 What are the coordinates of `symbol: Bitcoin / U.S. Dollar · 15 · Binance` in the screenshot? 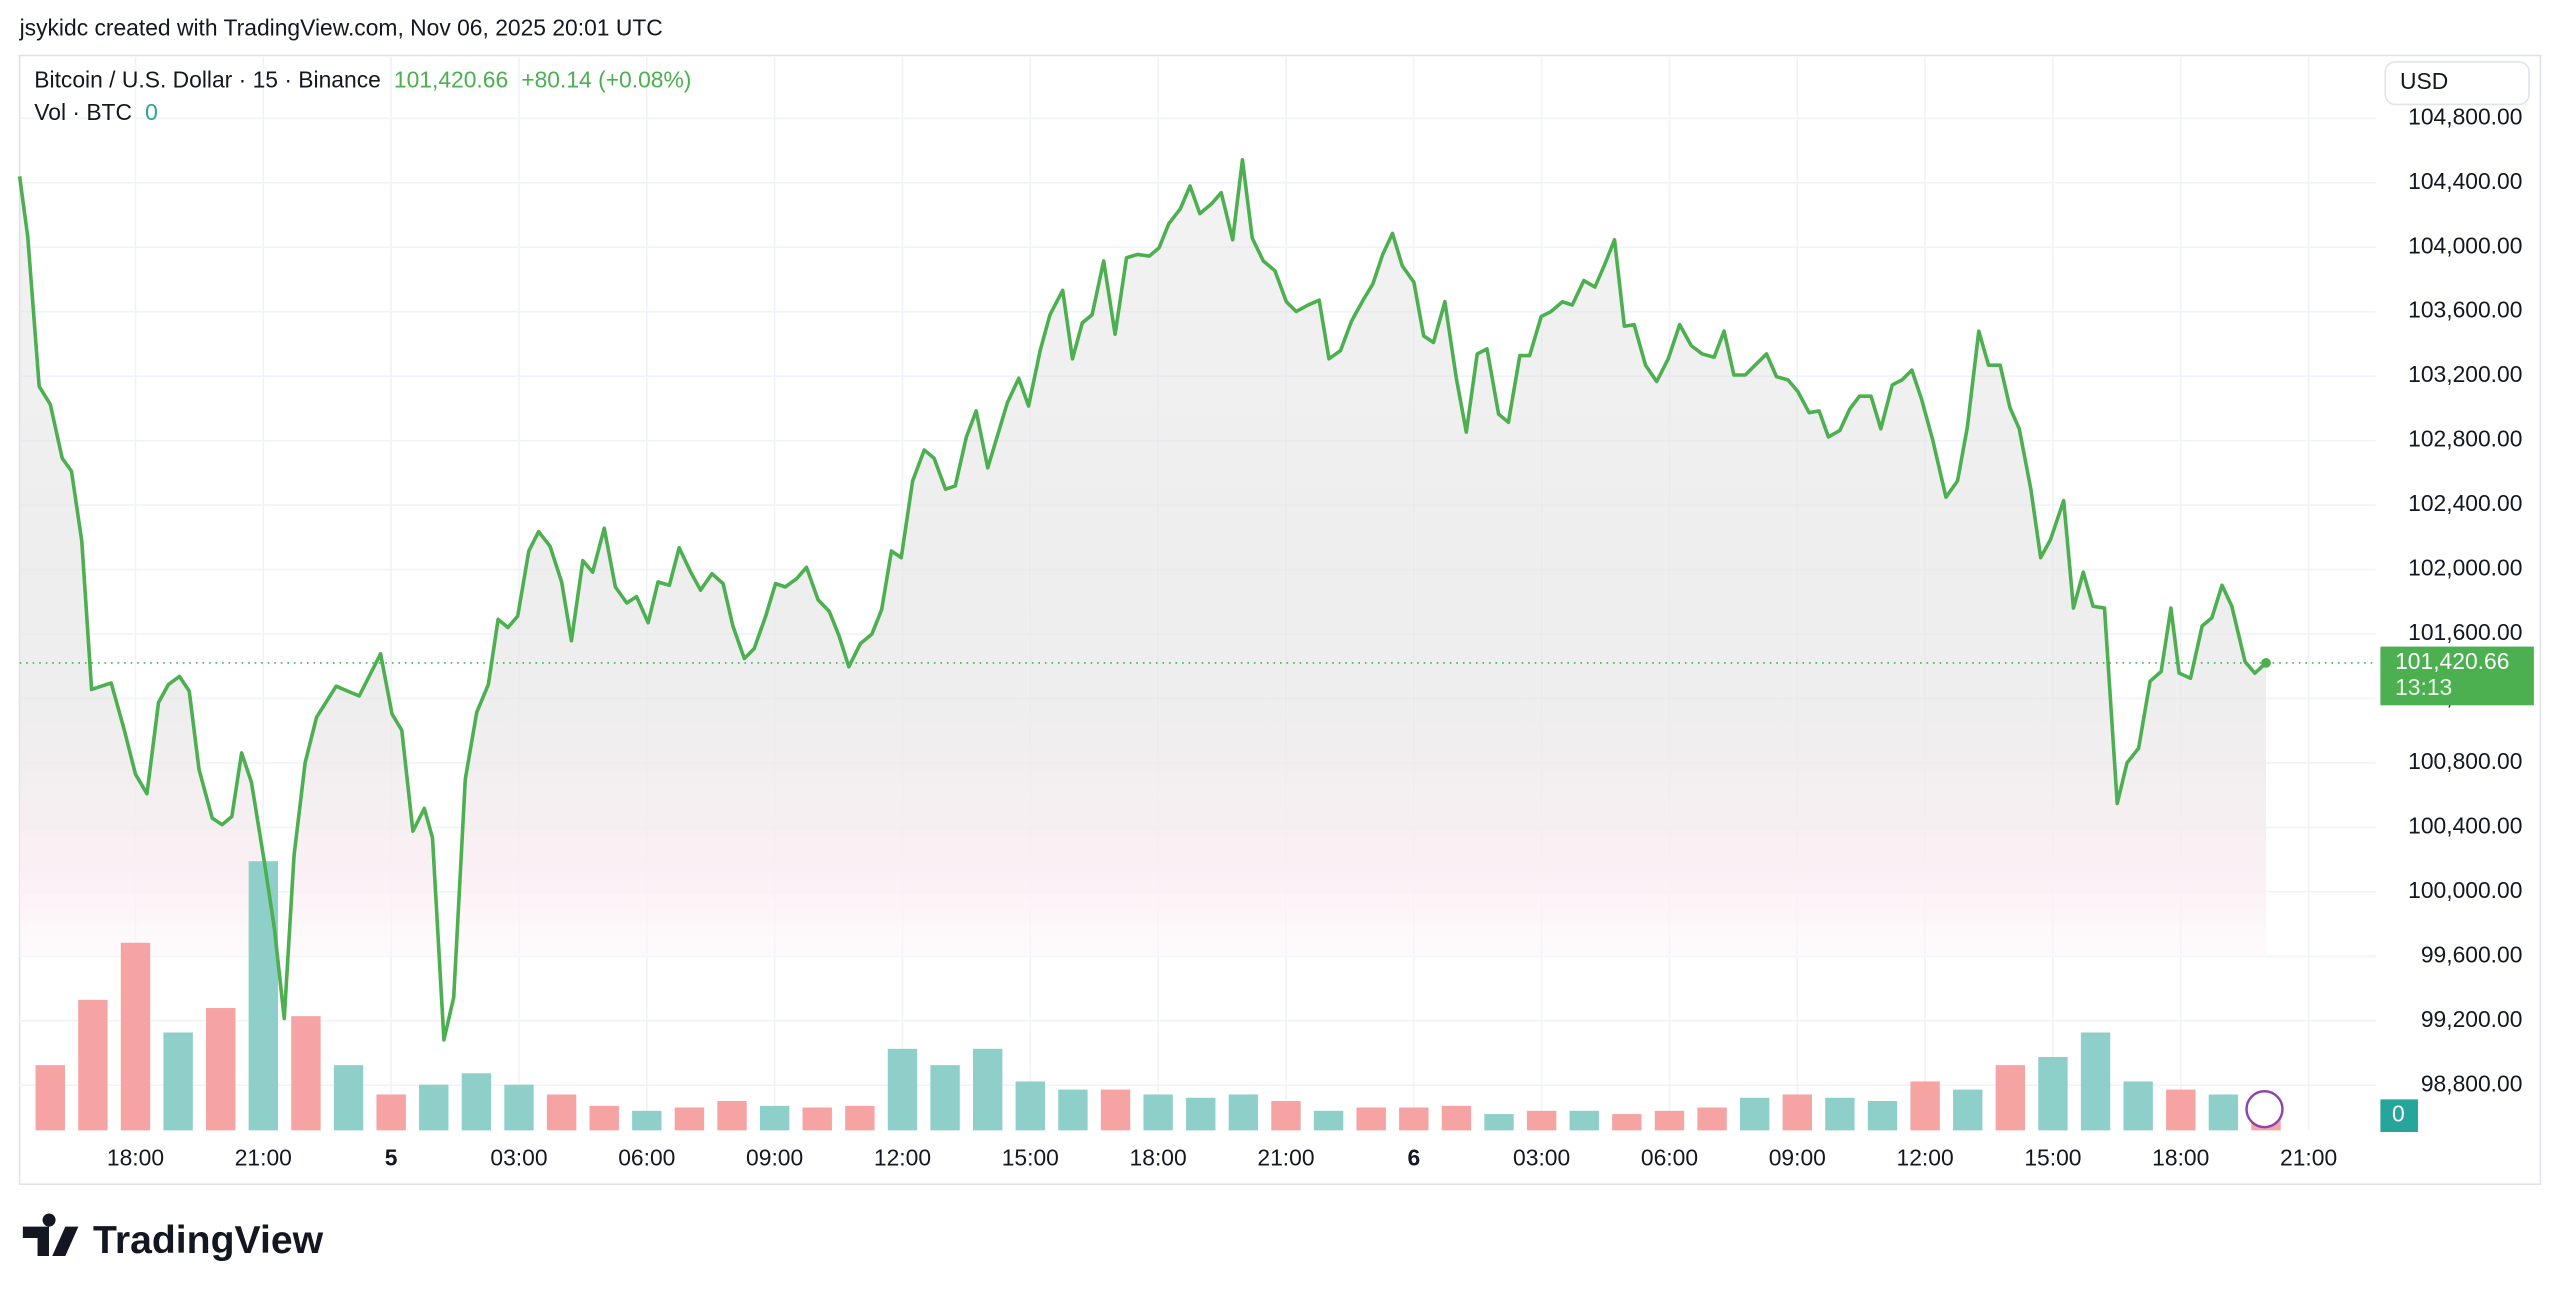 It's located at (207, 80).